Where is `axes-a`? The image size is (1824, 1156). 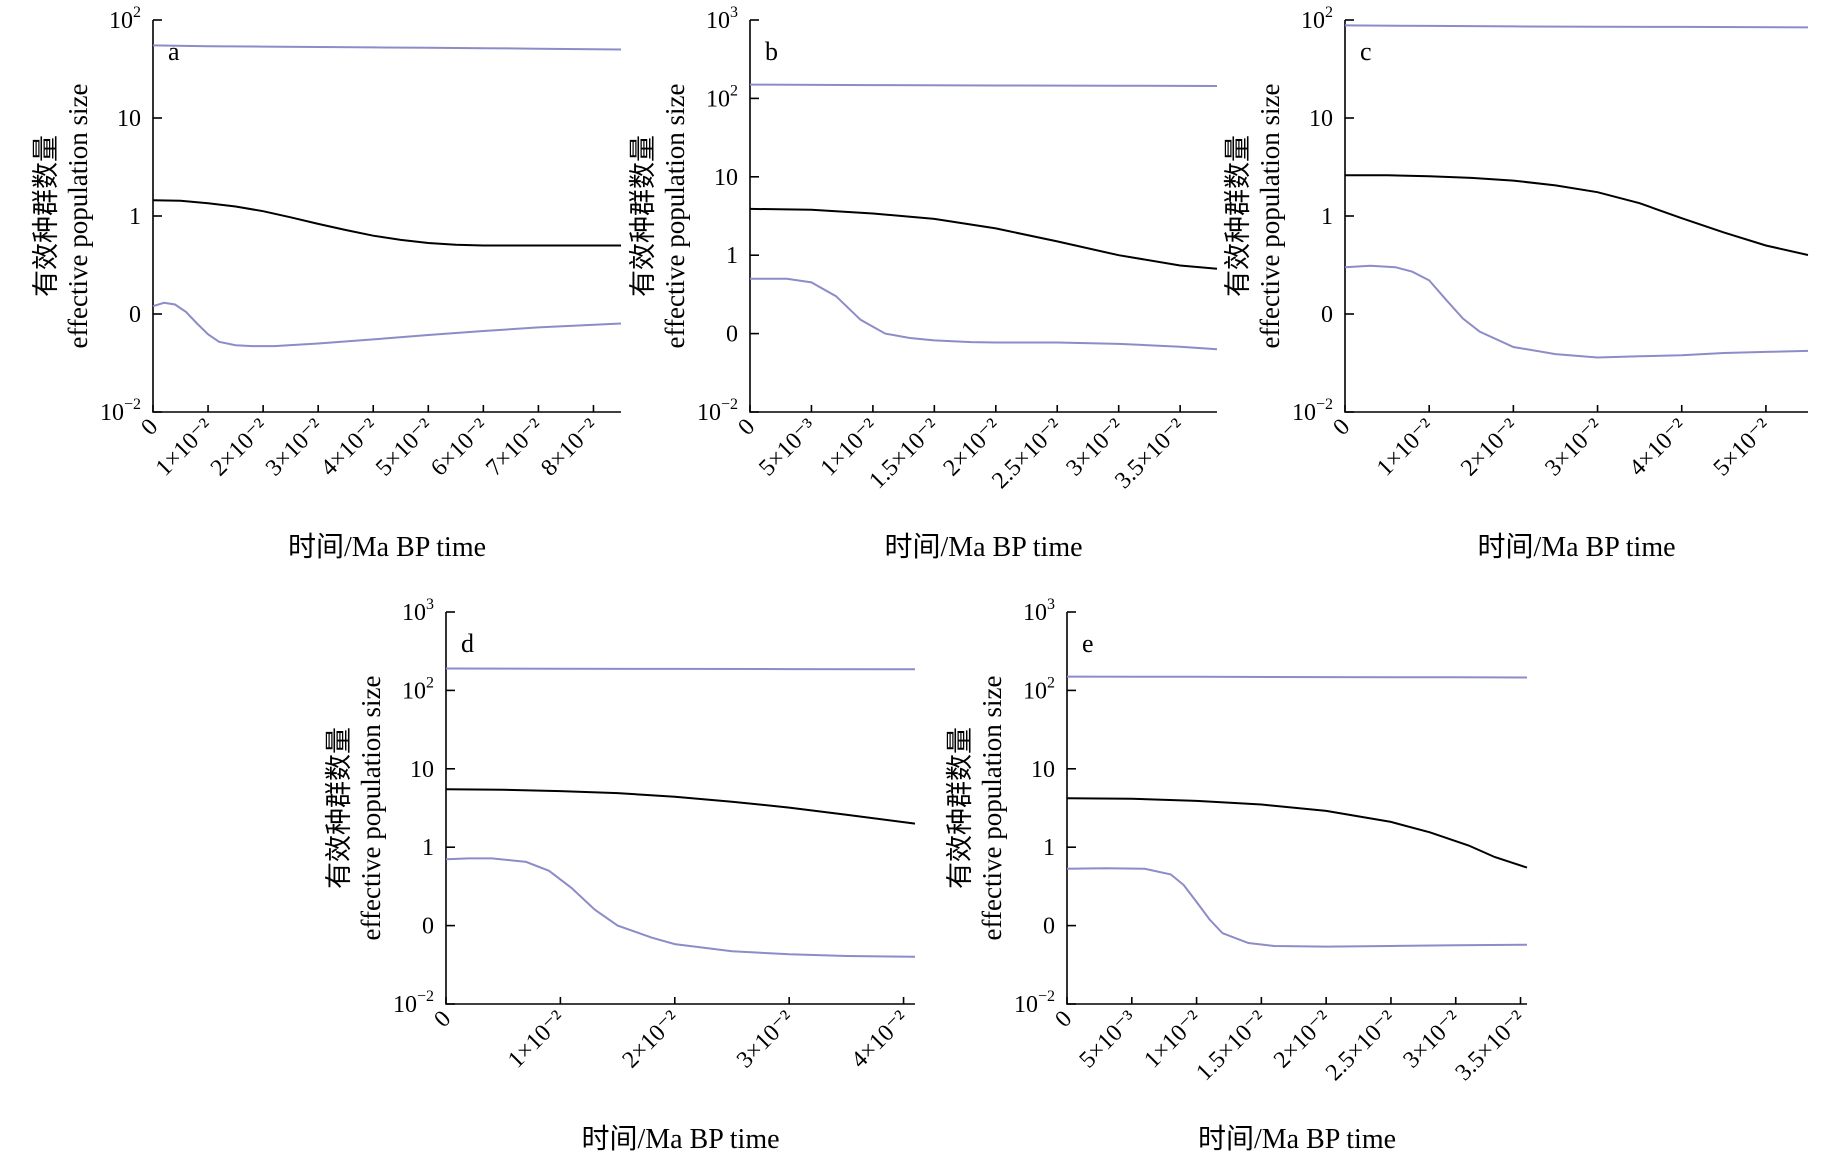 axes-a is located at coordinates (386, 216).